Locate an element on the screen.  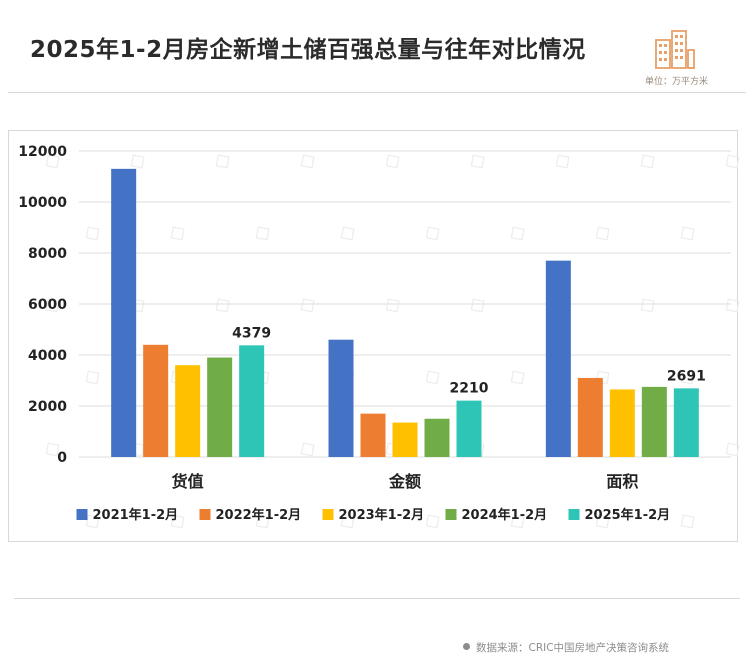
legend-label: 2021年1-2月 is located at coordinates (136, 515).